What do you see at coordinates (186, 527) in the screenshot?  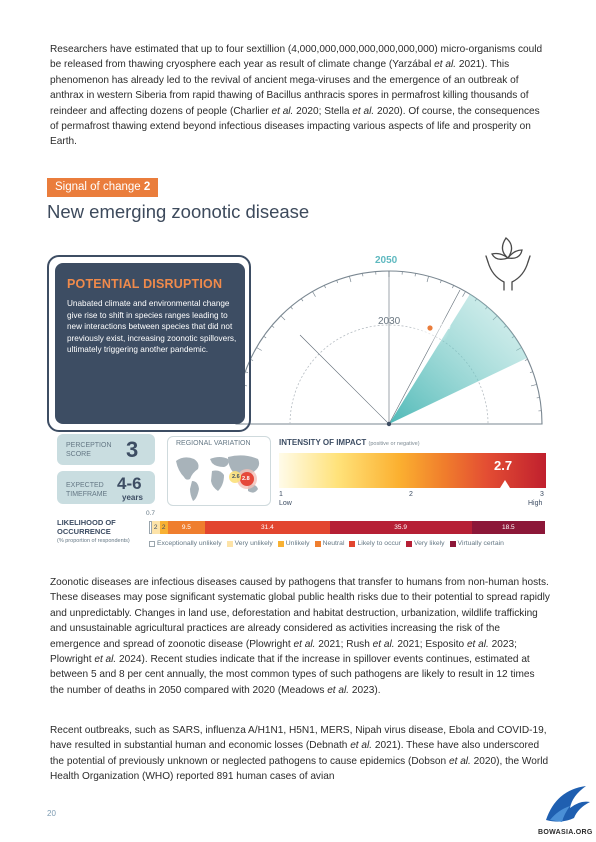 I see `likelihood-segment: 9.5` at bounding box center [186, 527].